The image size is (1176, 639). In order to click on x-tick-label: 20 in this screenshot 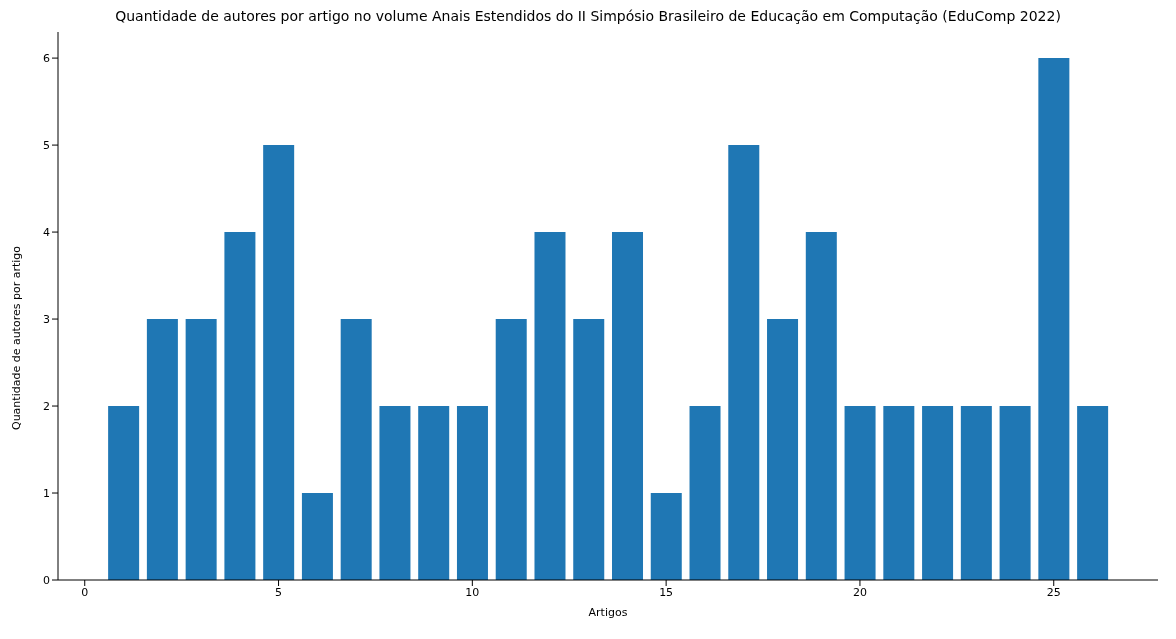, I will do `click(859, 592)`.